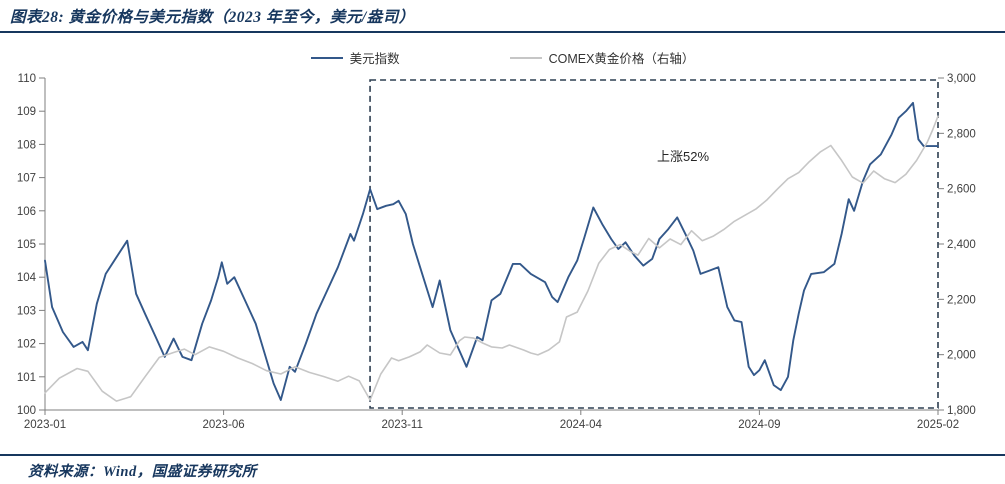 The width and height of the screenshot is (1005, 484). What do you see at coordinates (683, 156) in the screenshot?
I see `rise-52pct-annotation: 上涨52%` at bounding box center [683, 156].